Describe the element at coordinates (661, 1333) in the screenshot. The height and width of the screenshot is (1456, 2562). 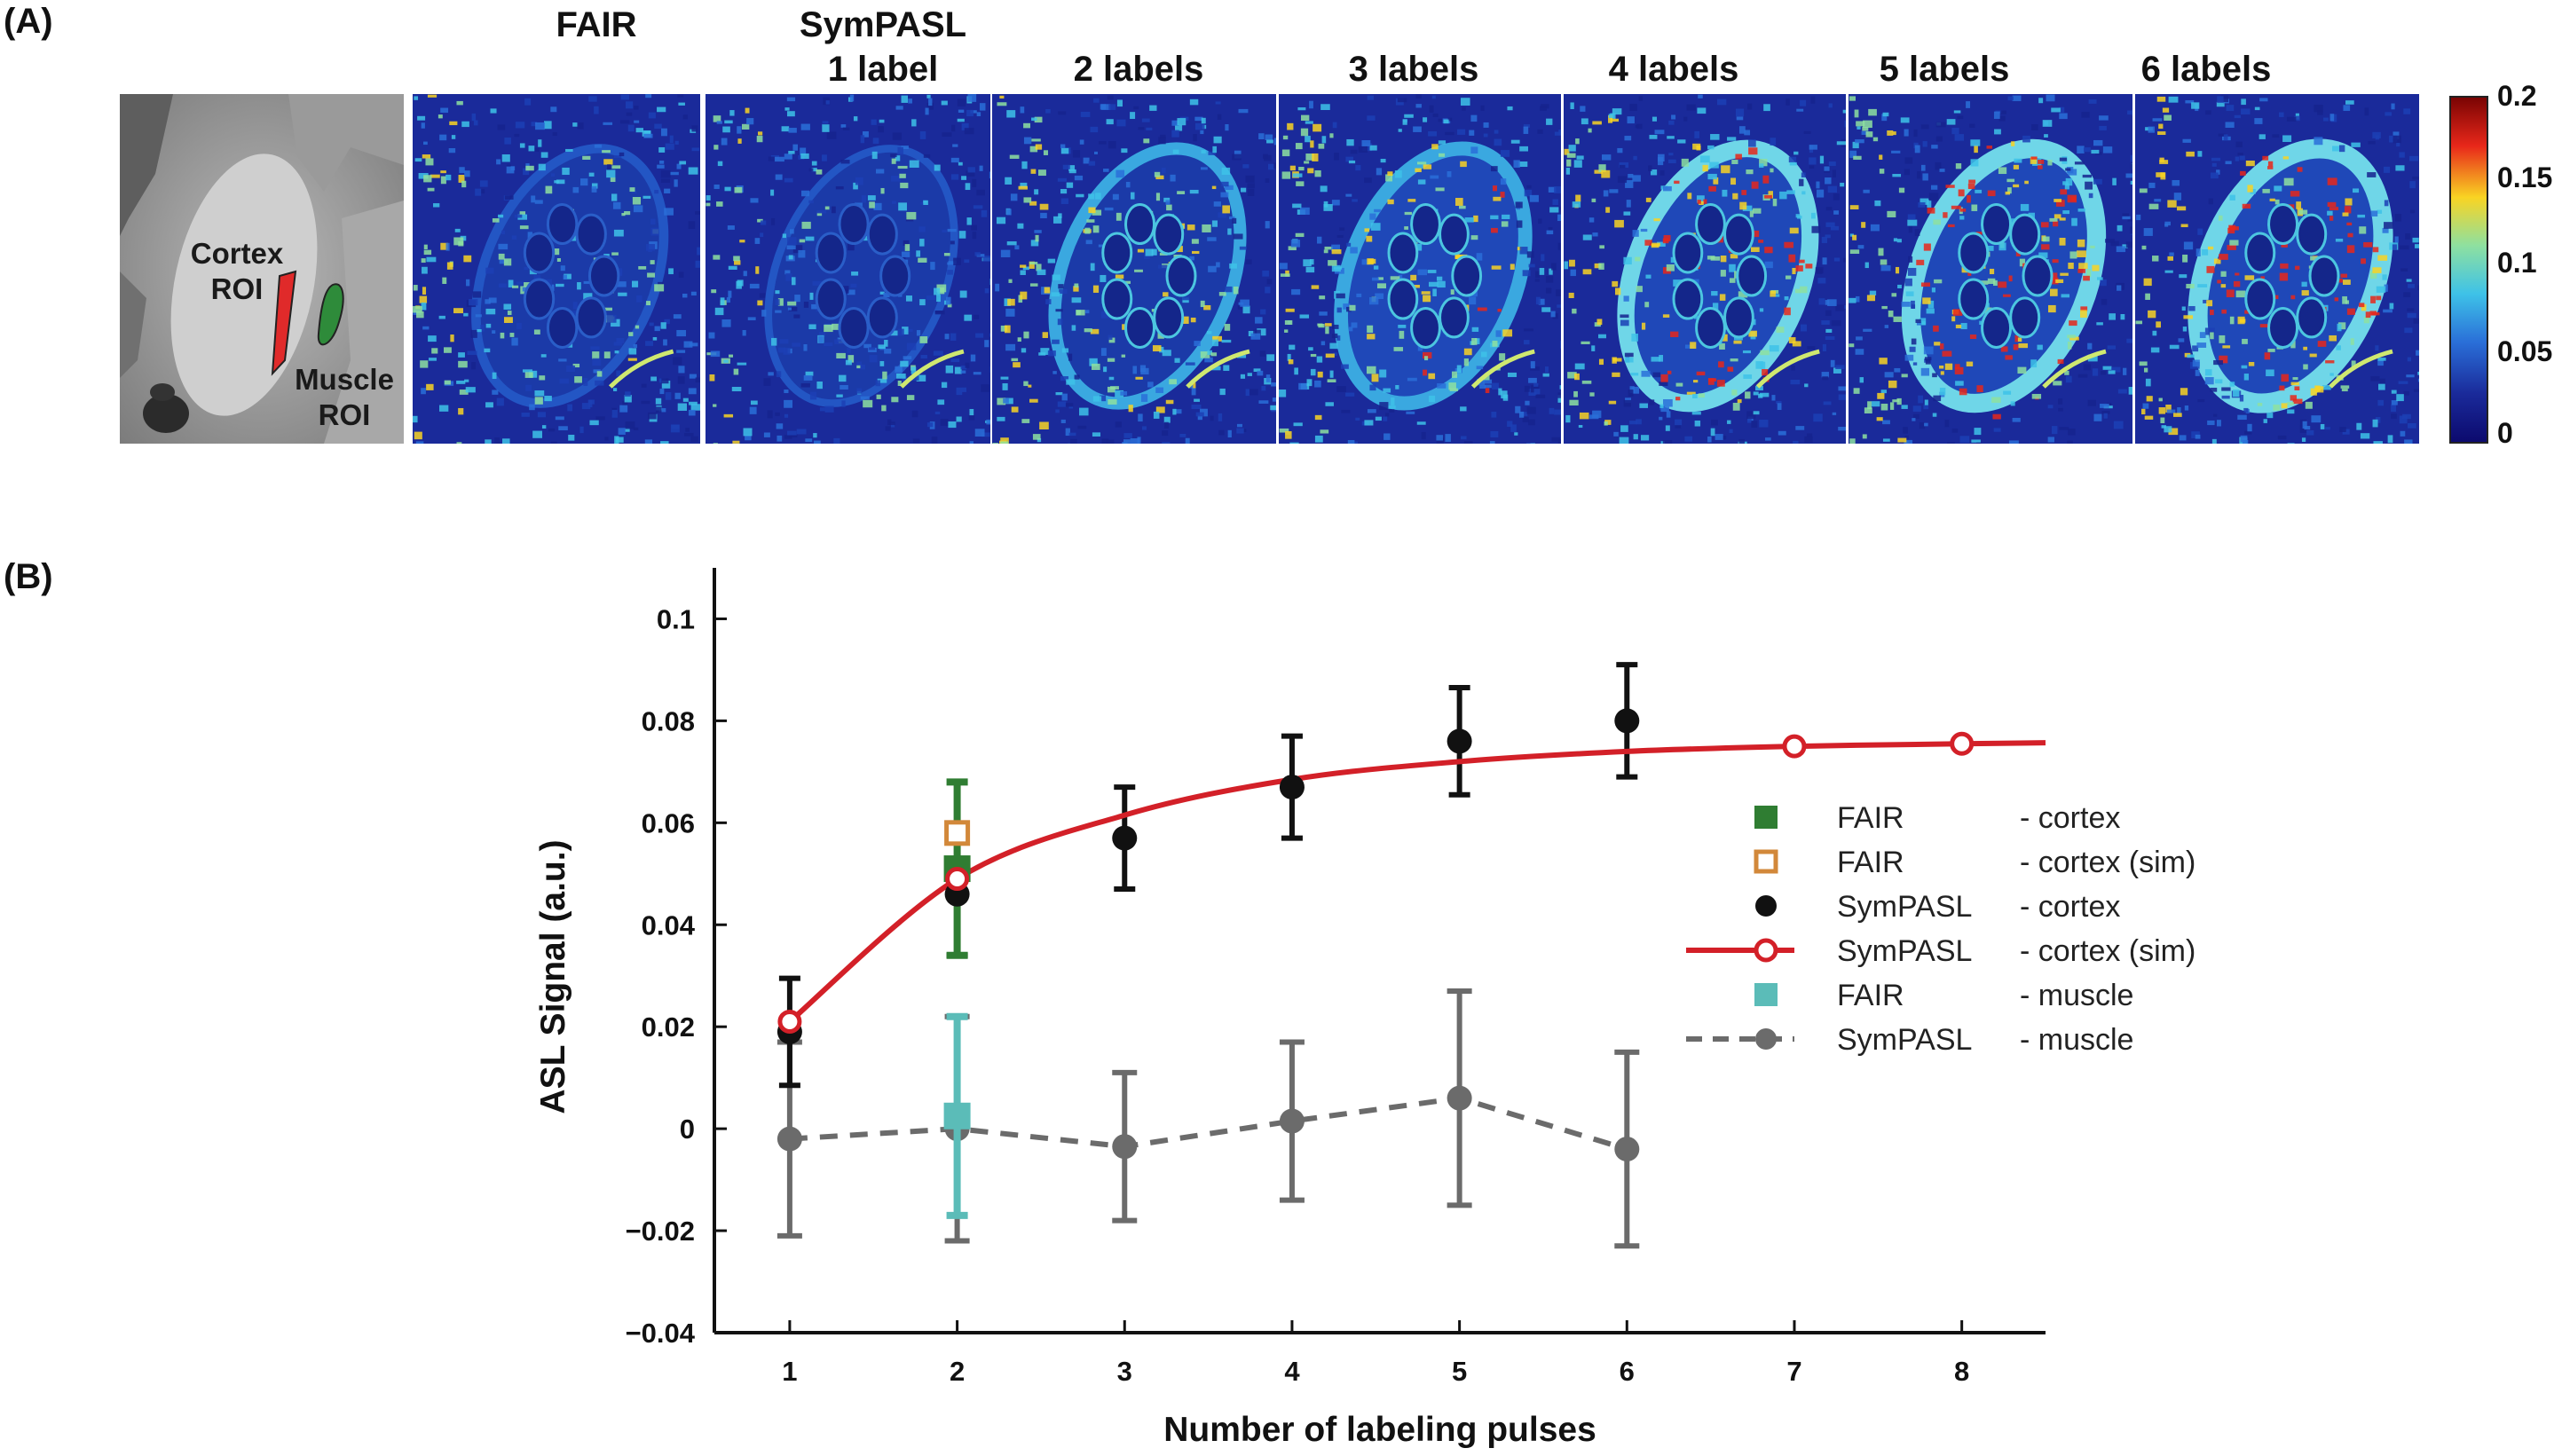
I see `y-tick-label: −0.04` at that location.